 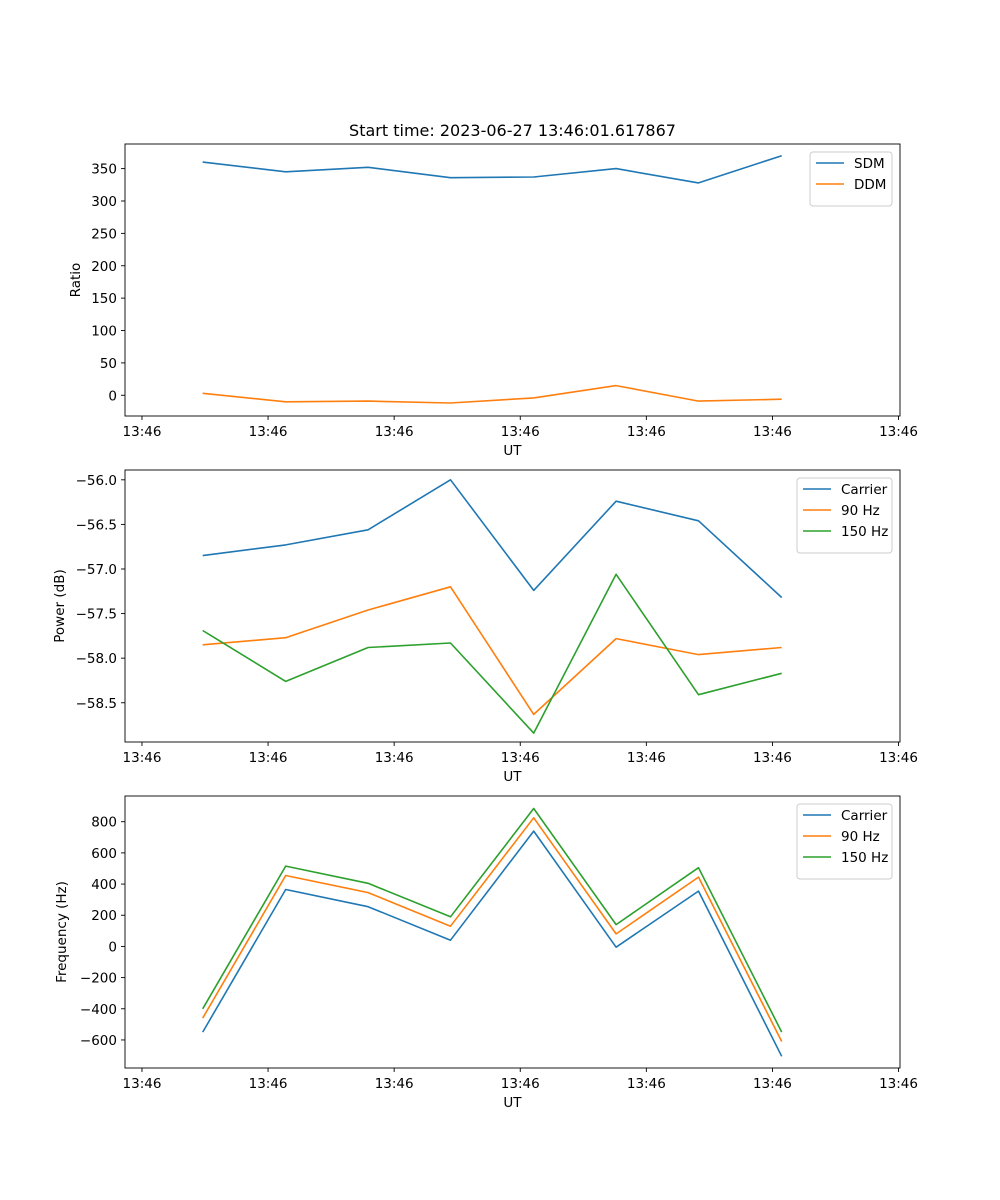 What do you see at coordinates (108, 364) in the screenshot?
I see `ratio-y-tick-label: 50` at bounding box center [108, 364].